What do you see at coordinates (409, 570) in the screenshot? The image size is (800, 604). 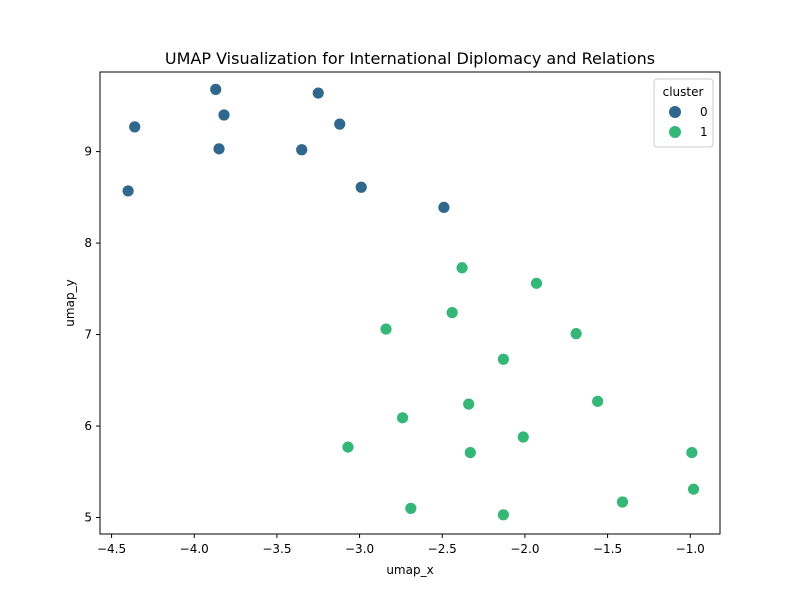 I see `x-axis-label: umap_x` at bounding box center [409, 570].